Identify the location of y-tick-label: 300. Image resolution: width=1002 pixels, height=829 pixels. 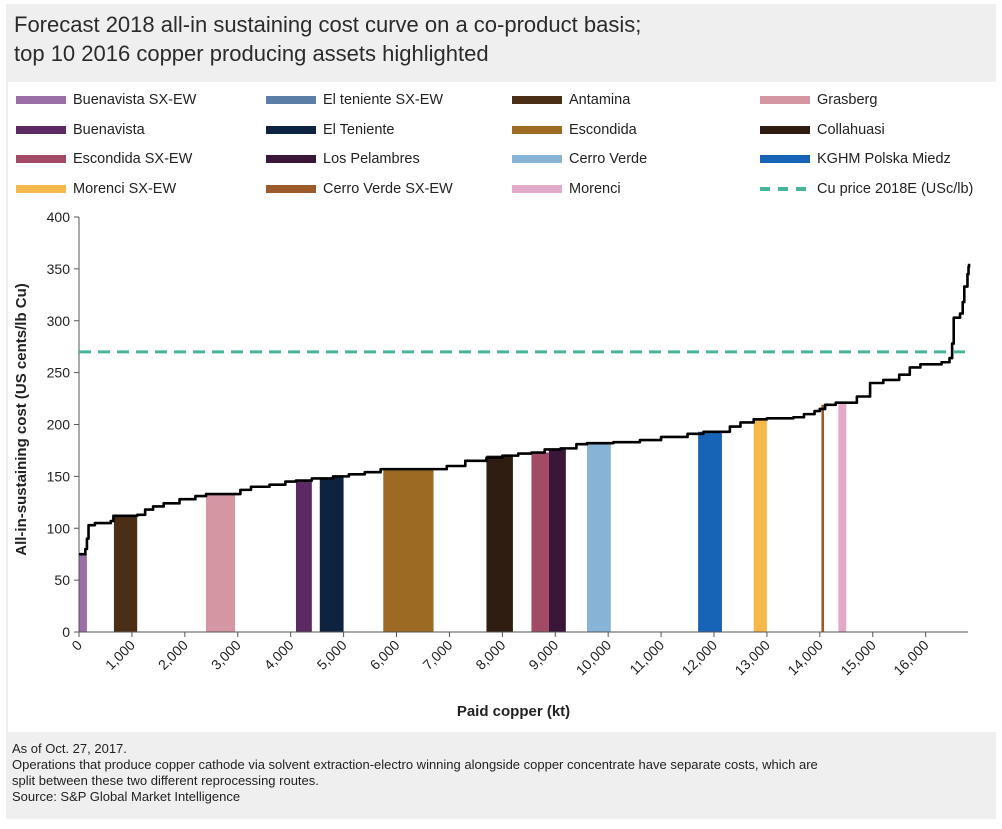
(59, 321).